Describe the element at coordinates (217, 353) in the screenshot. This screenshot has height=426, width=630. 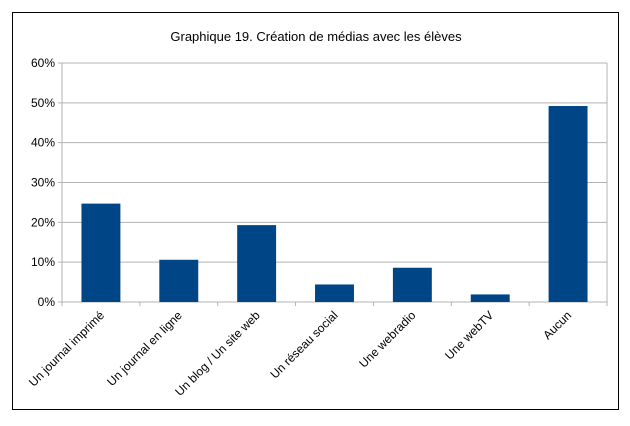
I see `x-tick-label: Un blog / Un site web` at that location.